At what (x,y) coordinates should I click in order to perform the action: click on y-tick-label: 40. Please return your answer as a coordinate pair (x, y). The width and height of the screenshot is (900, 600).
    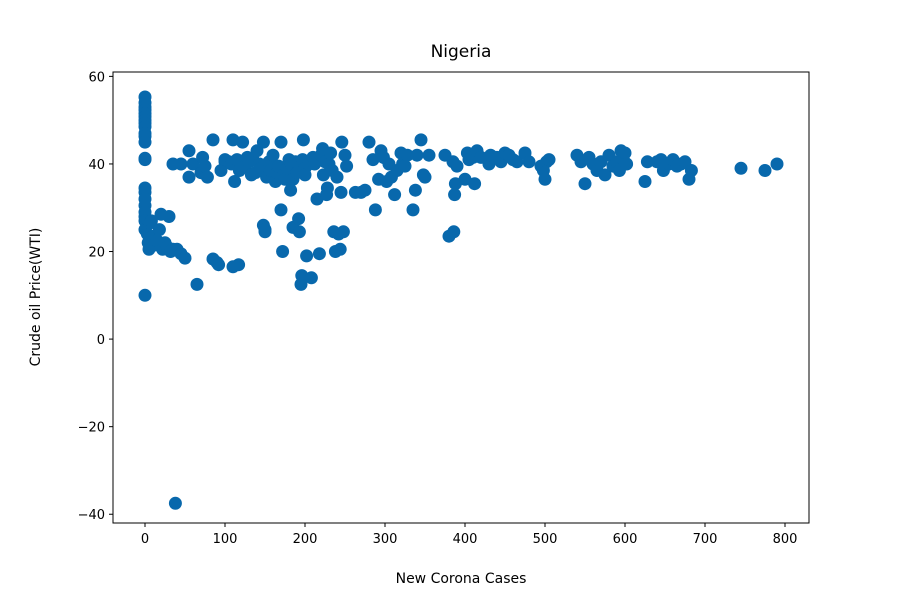
    Looking at the image, I should click on (96, 165).